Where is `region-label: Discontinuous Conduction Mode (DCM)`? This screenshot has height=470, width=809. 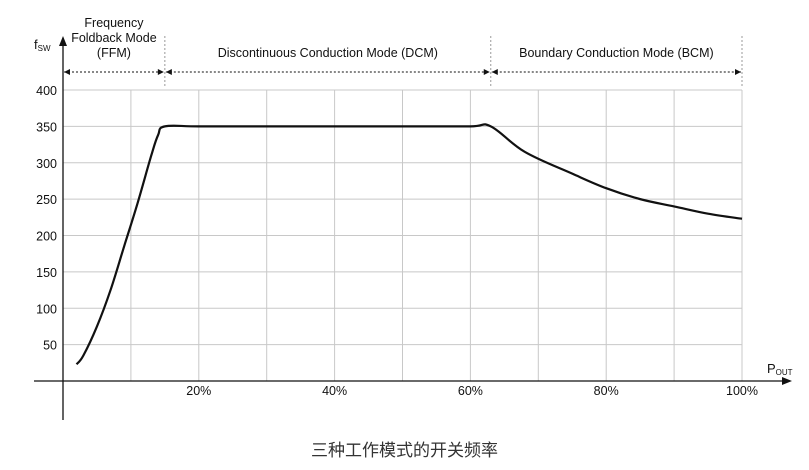
region-label: Discontinuous Conduction Mode (DCM) is located at coordinates (328, 53).